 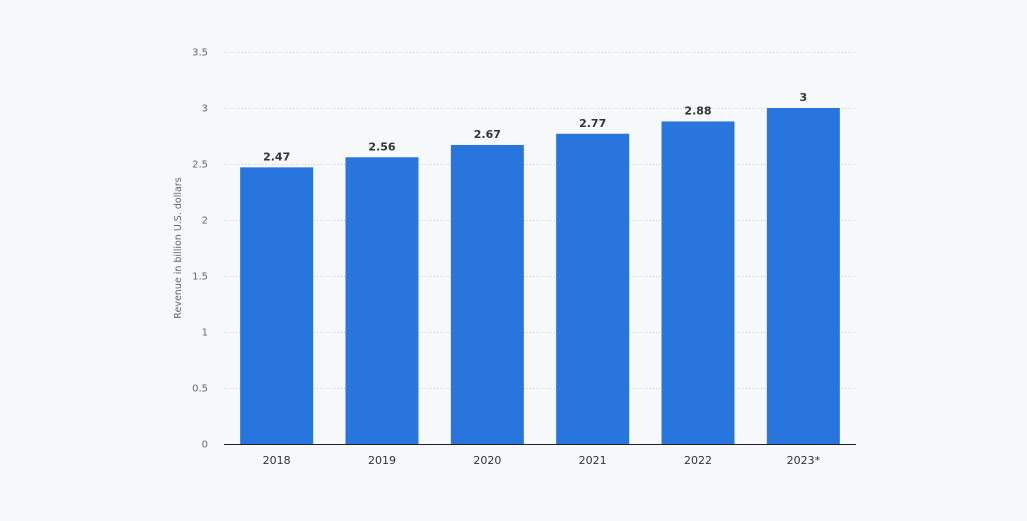 I want to click on data-label: 2.67, so click(x=487, y=134).